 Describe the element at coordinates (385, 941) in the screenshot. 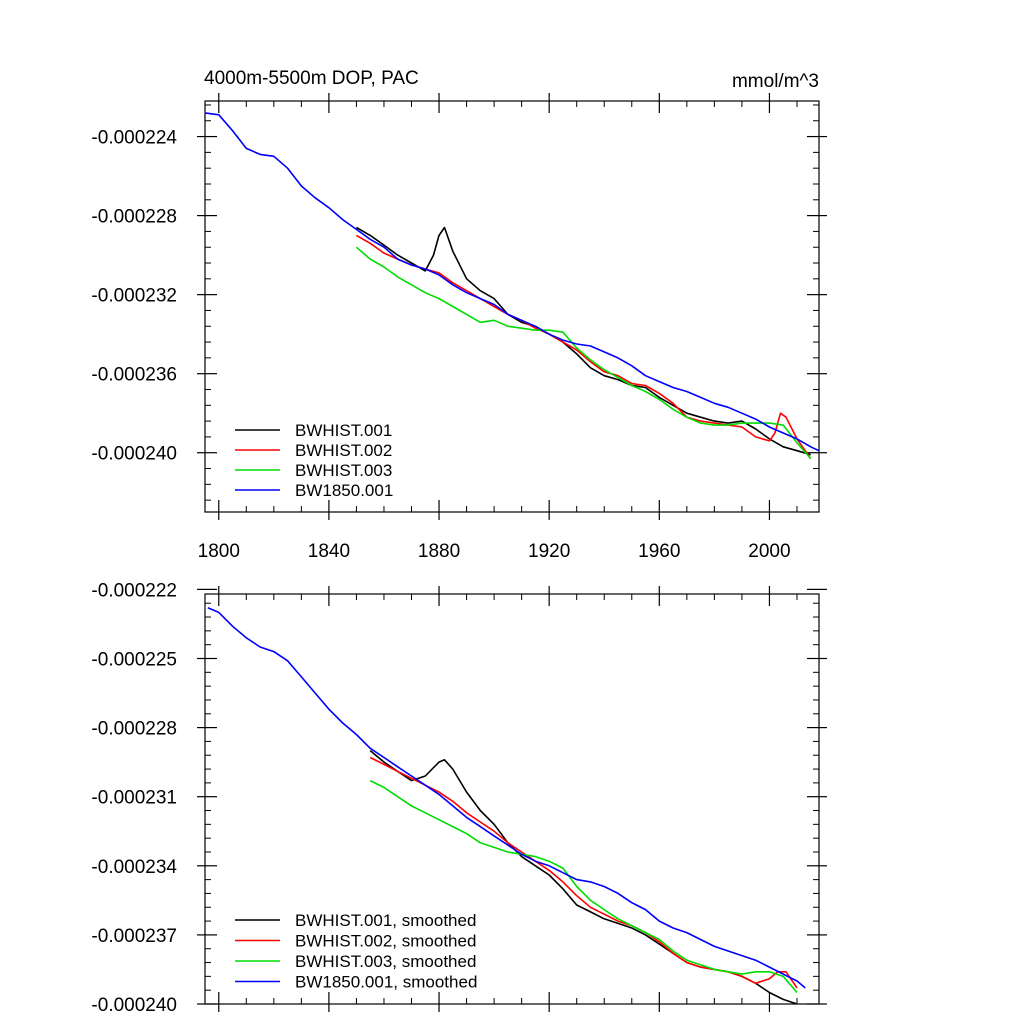

I see `legend-label: BWHIST.002, smoothed` at that location.